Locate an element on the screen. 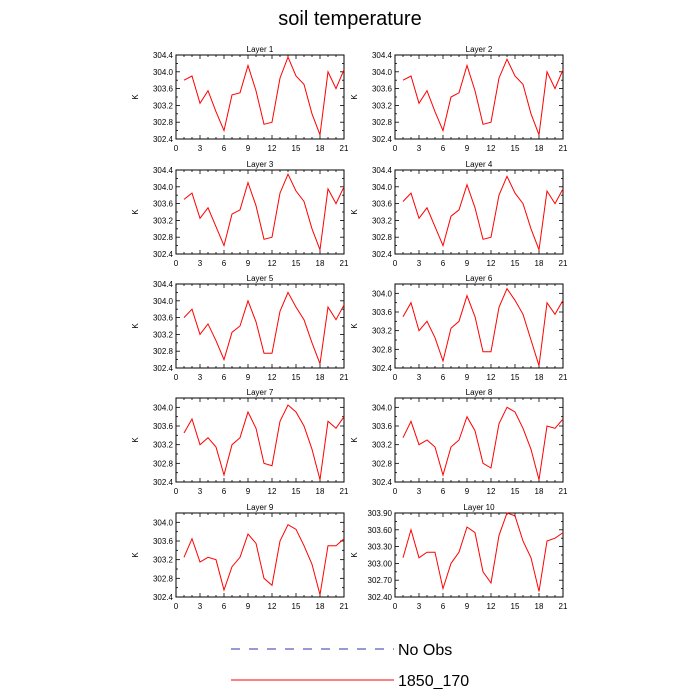 The width and height of the screenshot is (700, 700). panel-title: Layer 9 is located at coordinates (260, 507).